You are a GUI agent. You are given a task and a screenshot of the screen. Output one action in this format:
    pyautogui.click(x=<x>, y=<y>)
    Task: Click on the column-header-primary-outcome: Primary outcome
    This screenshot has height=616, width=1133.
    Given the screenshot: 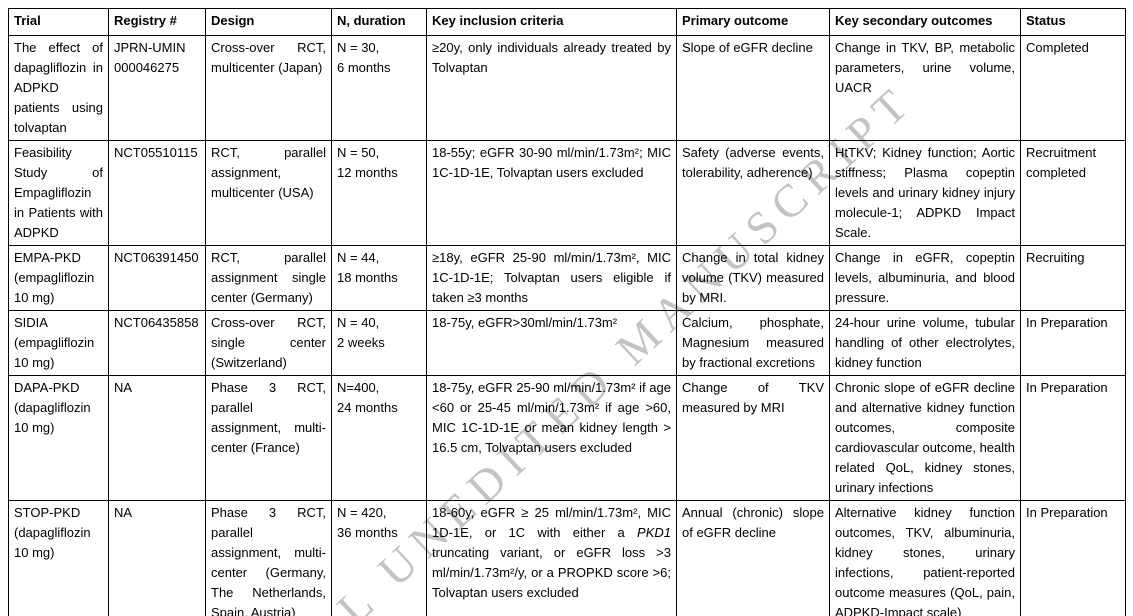 What is the action you would take?
    pyautogui.click(x=753, y=22)
    